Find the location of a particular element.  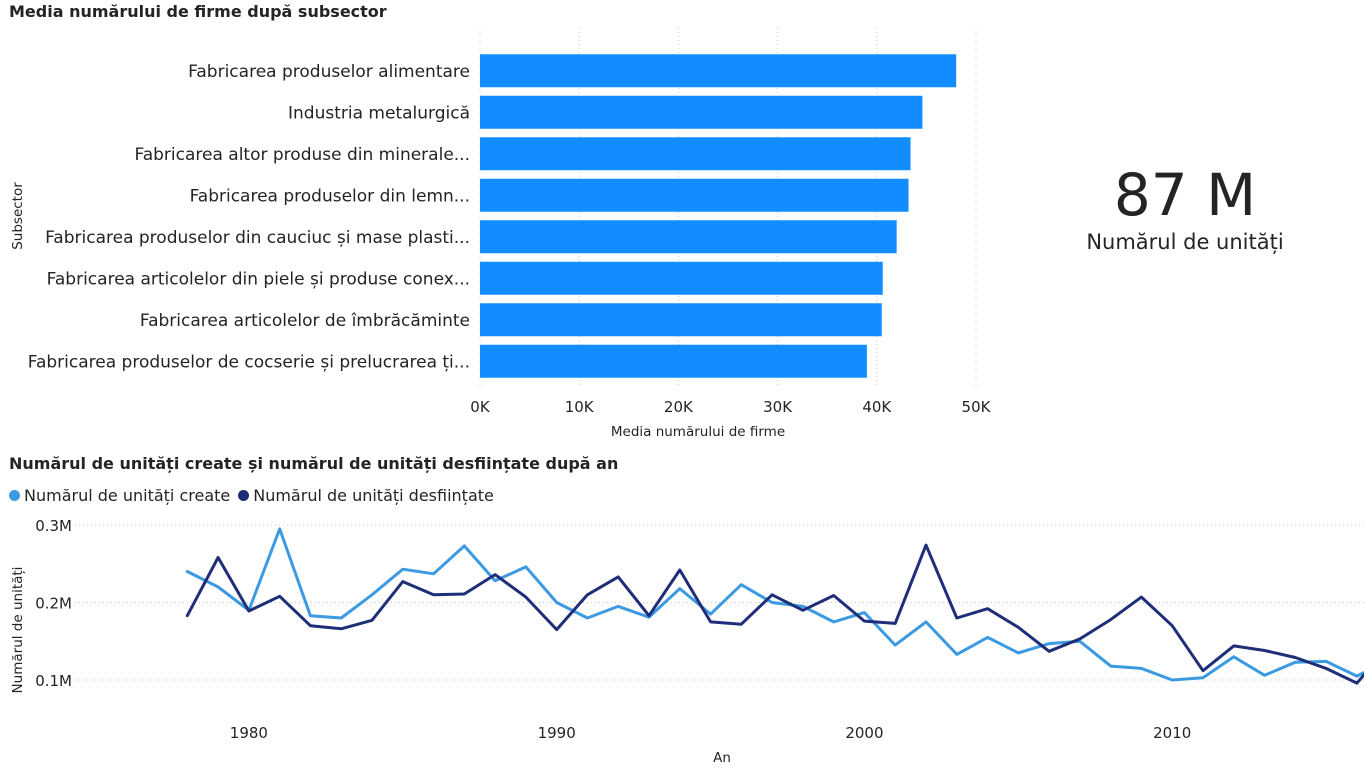

x-tick-label: 1990 is located at coordinates (557, 733).